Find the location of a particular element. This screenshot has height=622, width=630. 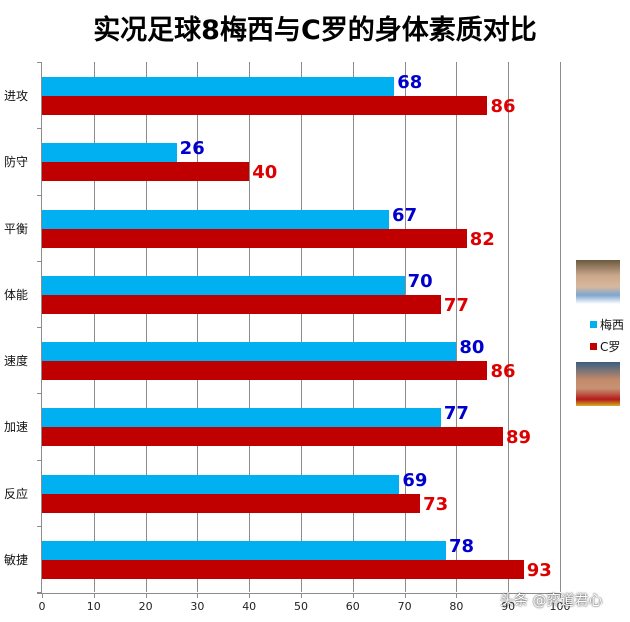

messi-photo is located at coordinates (598, 282).